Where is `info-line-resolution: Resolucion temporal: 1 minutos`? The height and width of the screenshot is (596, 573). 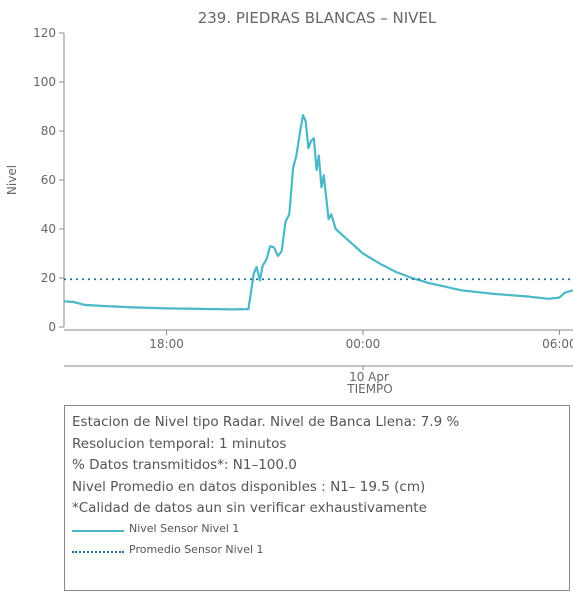 info-line-resolution: Resolucion temporal: 1 minutos is located at coordinates (179, 443).